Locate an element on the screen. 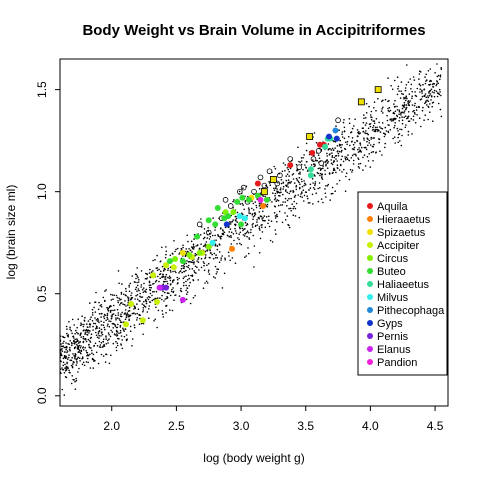  legend-label: Aquila is located at coordinates (392, 207).